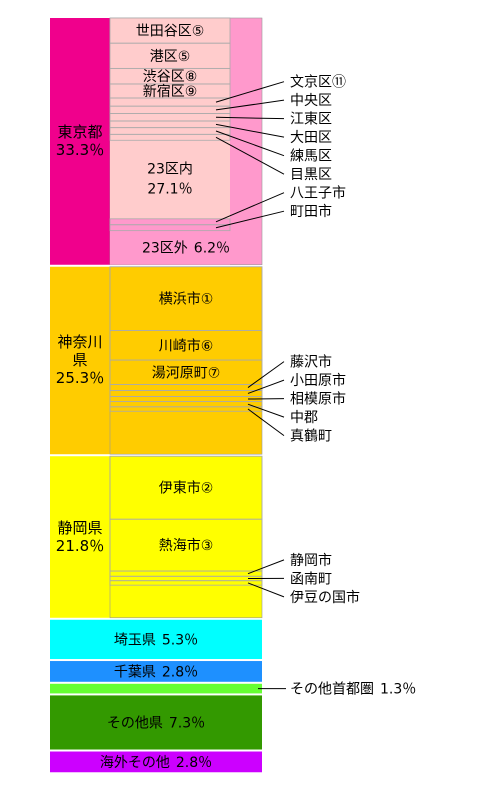 The height and width of the screenshot is (787, 500). What do you see at coordinates (170, 32) in the screenshot?
I see `item-label: 世田谷区⑤` at bounding box center [170, 32].